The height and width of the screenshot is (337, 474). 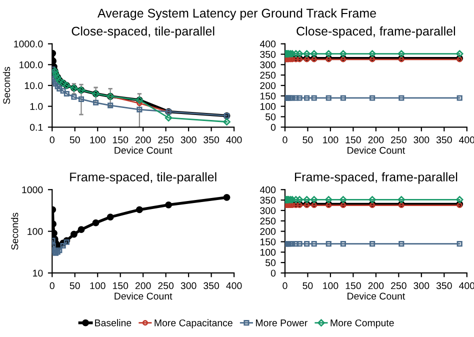 I want to click on chart-title: Frame-spaced, frame-parallel, so click(x=376, y=178).